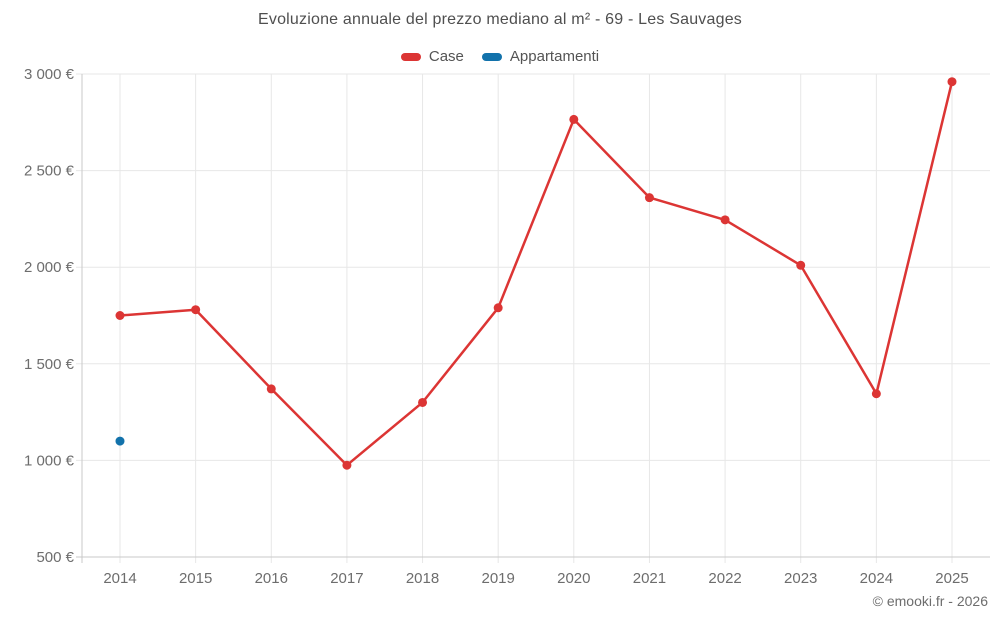 This screenshot has height=625, width=1000. I want to click on y-tick-label: 500 €, so click(55, 557).